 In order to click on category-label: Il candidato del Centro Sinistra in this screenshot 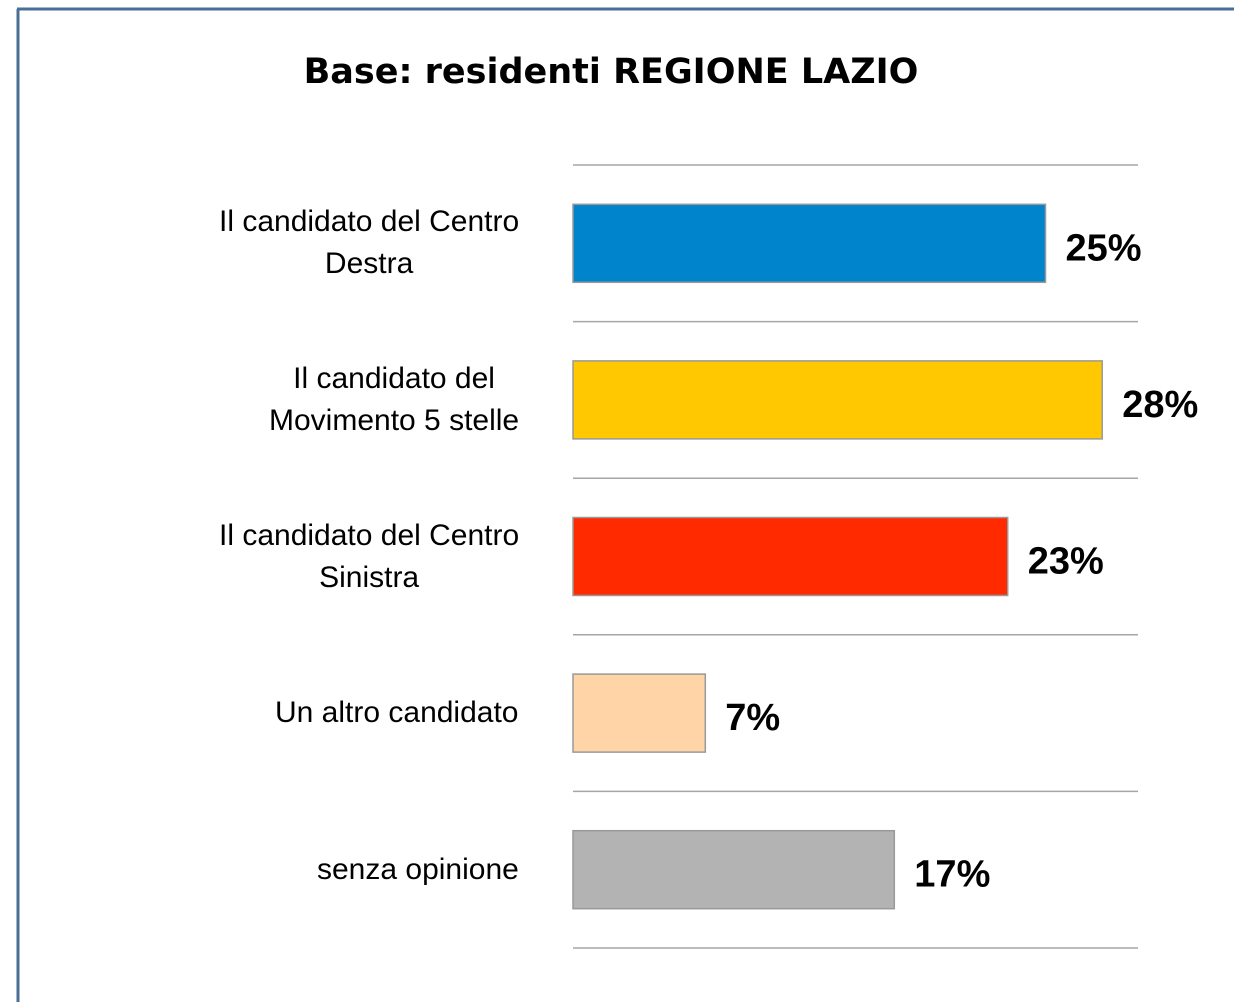, I will do `click(369, 556)`.